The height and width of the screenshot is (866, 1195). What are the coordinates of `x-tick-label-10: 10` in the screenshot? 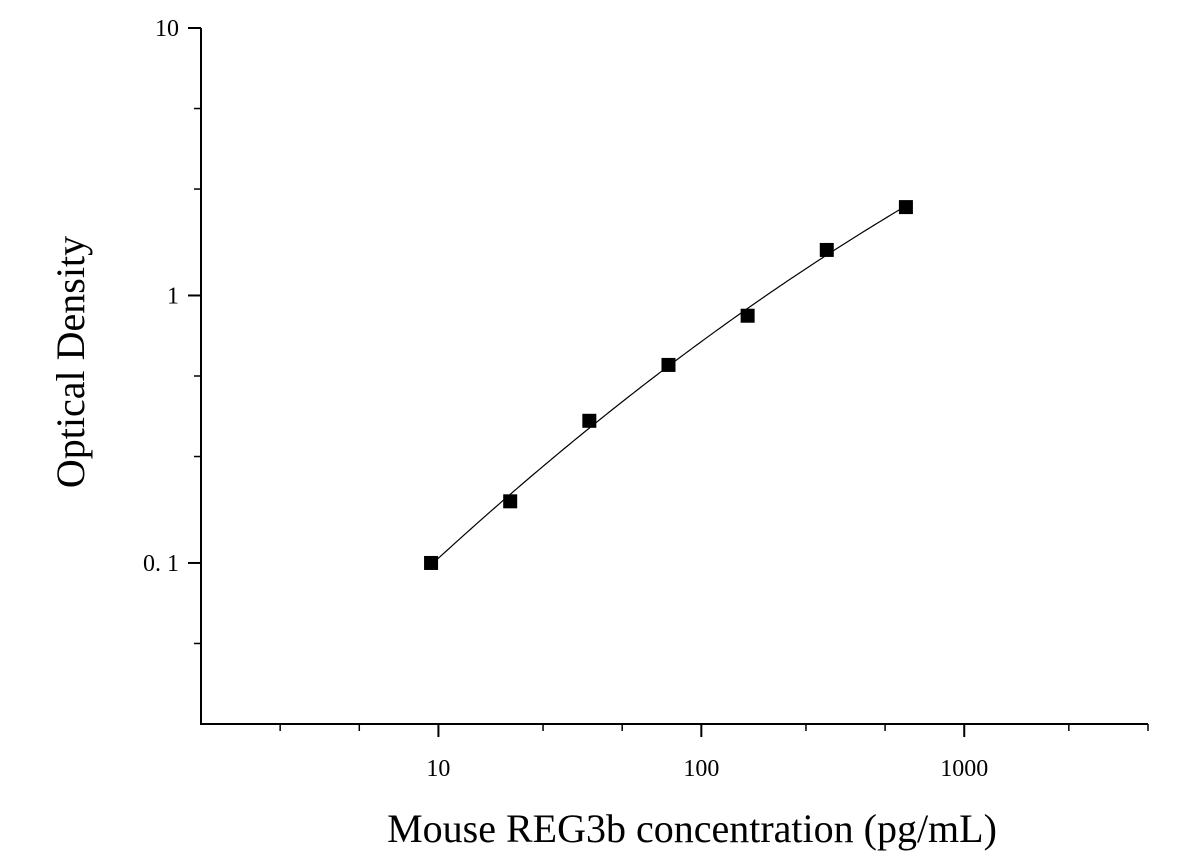 It's located at (438, 769).